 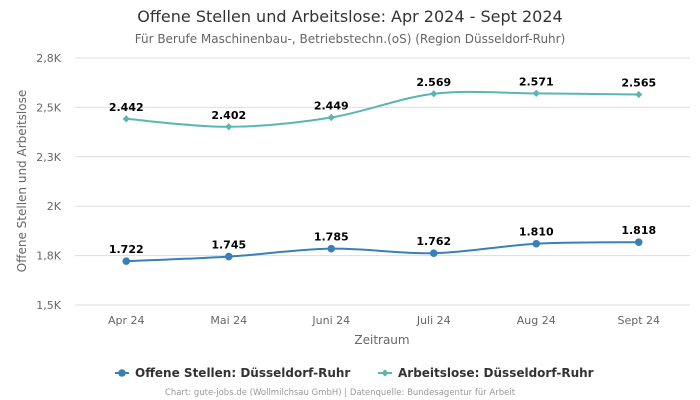 I want to click on series-2: 2.442 2.402 2.449 2.569 2.571 2.565, so click(x=382, y=103).